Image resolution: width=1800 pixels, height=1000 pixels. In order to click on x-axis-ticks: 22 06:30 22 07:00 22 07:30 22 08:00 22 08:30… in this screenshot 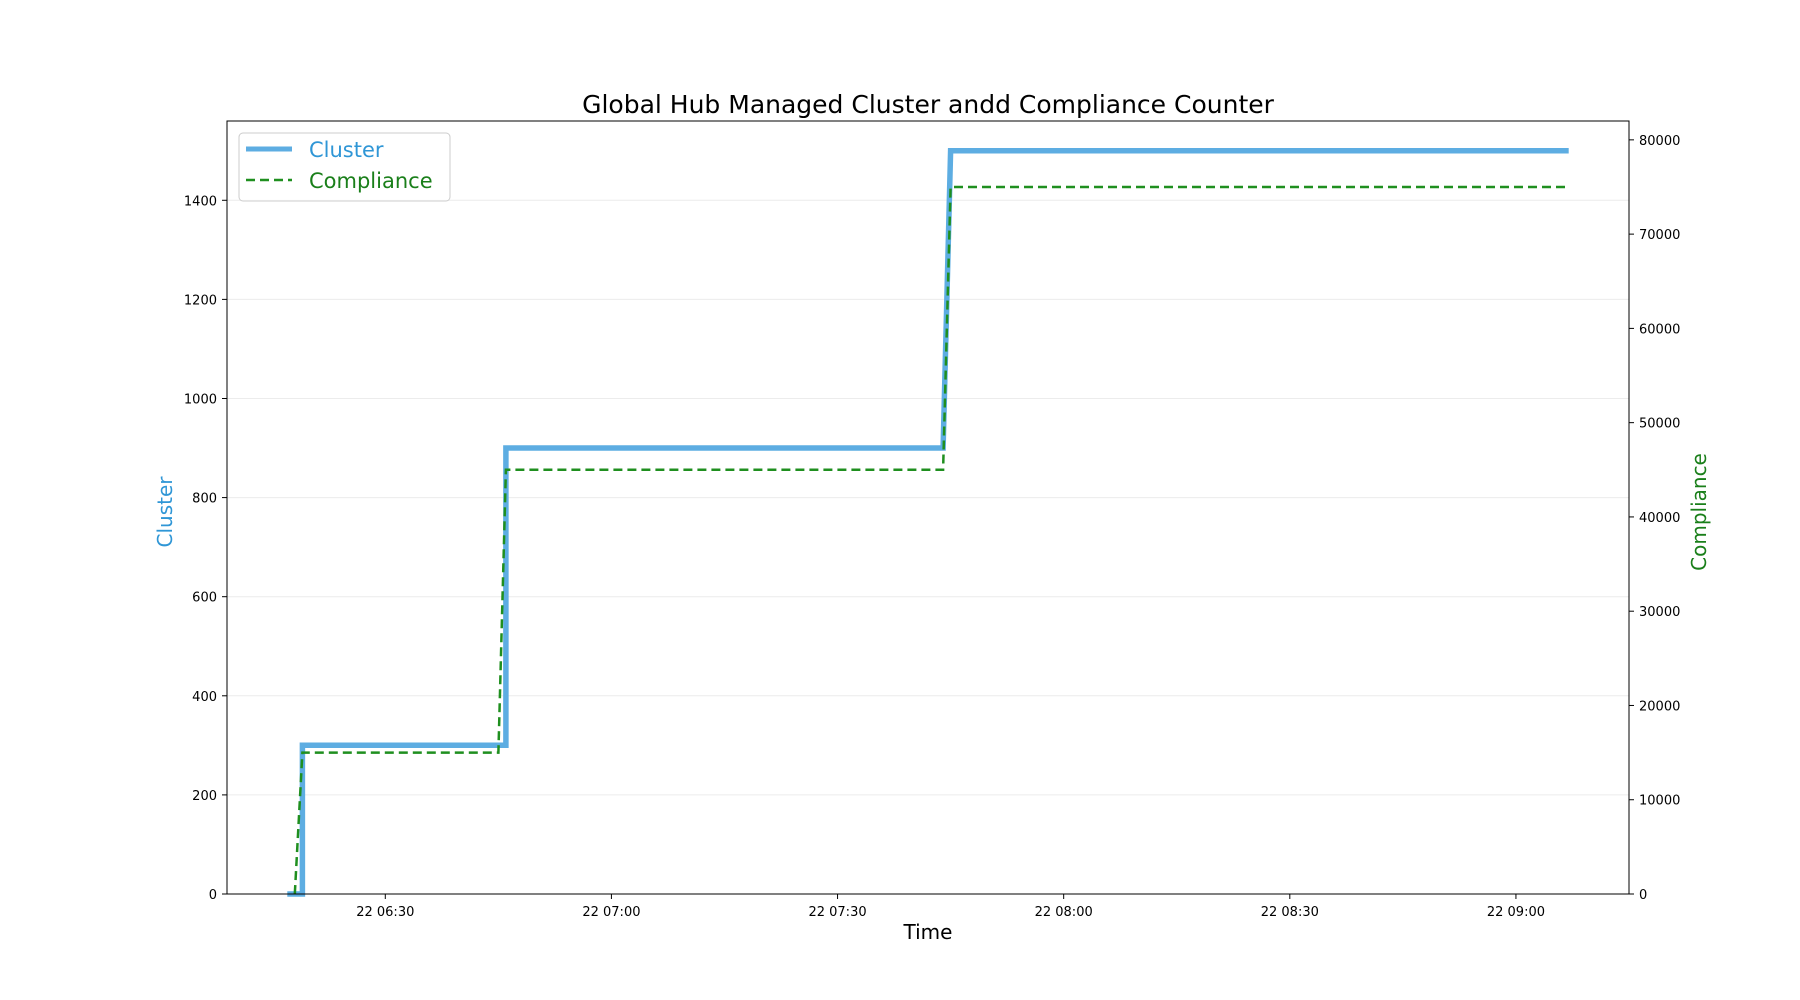, I will do `click(950, 907)`.